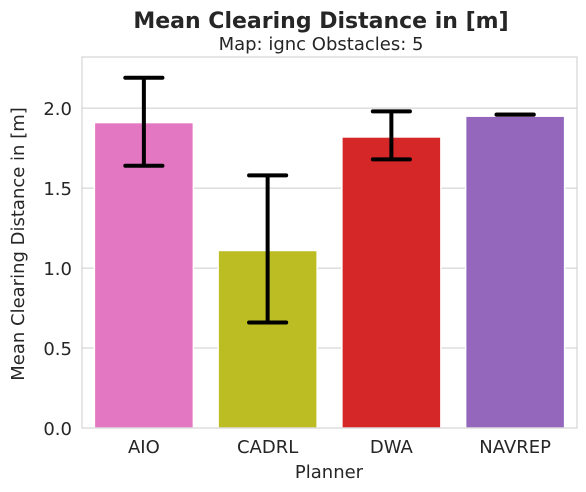 The height and width of the screenshot is (492, 586). I want to click on y-tick-label: 1.0, so click(57, 269).